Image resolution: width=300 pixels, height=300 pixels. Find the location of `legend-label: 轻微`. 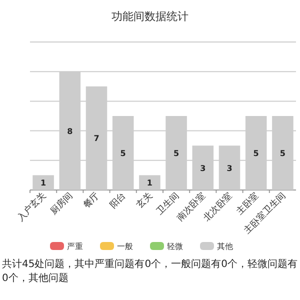

legend-label: 轻微 is located at coordinates (175, 246).